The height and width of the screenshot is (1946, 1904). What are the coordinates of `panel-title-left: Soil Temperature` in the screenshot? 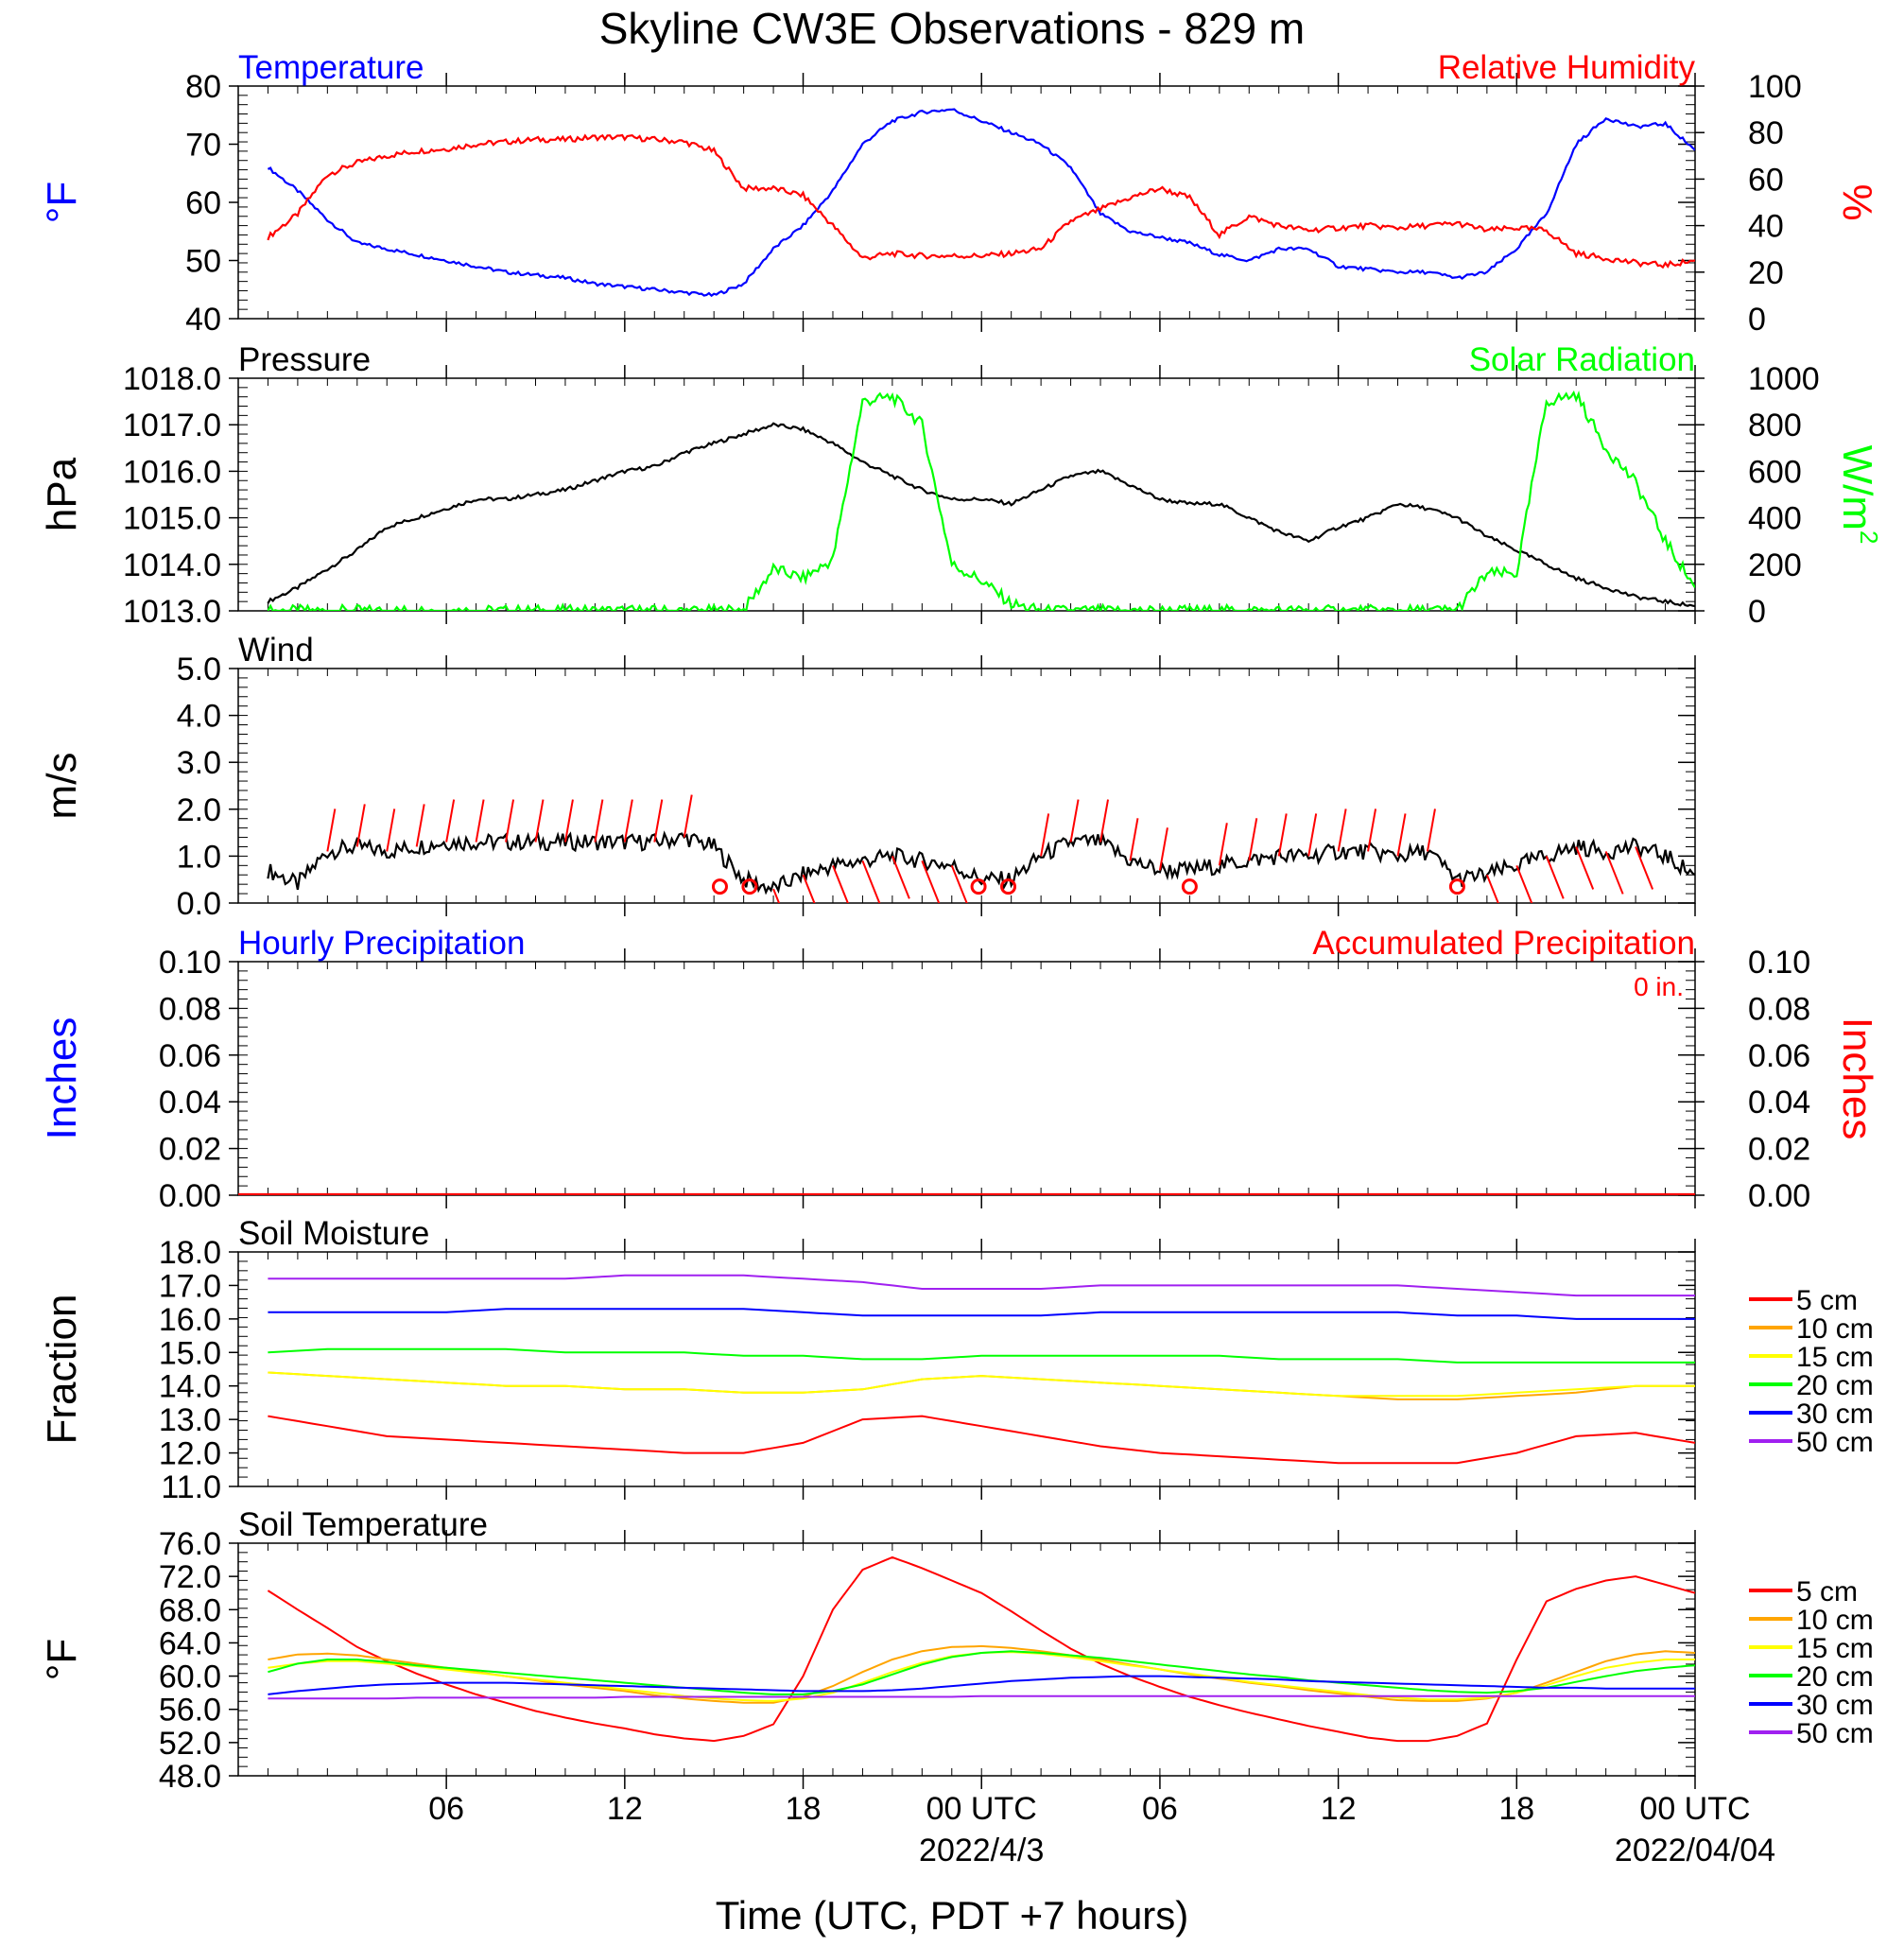 It's located at (363, 1525).